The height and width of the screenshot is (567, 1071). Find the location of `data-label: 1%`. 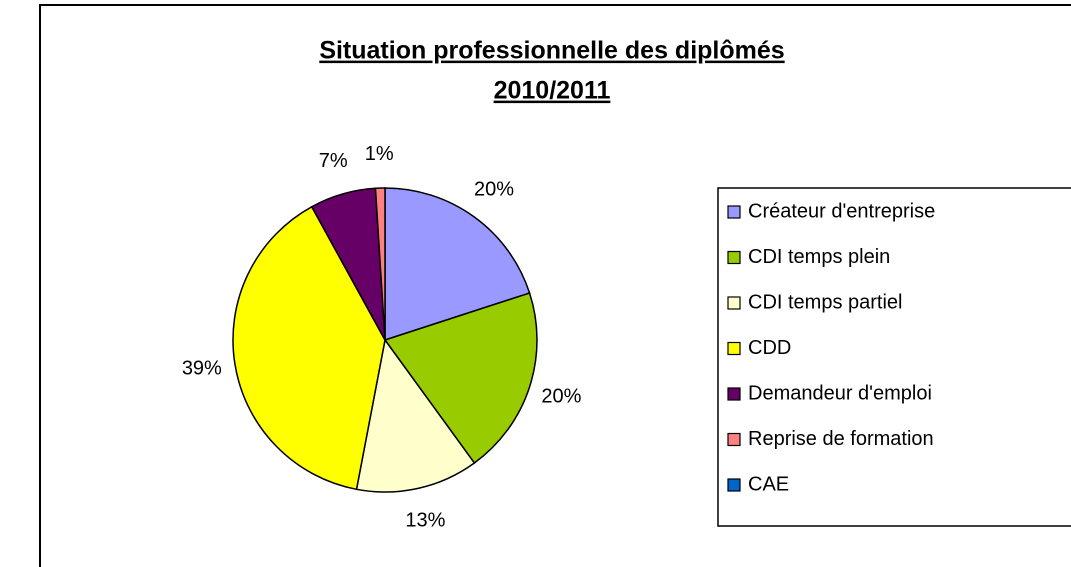

data-label: 1% is located at coordinates (379, 154).